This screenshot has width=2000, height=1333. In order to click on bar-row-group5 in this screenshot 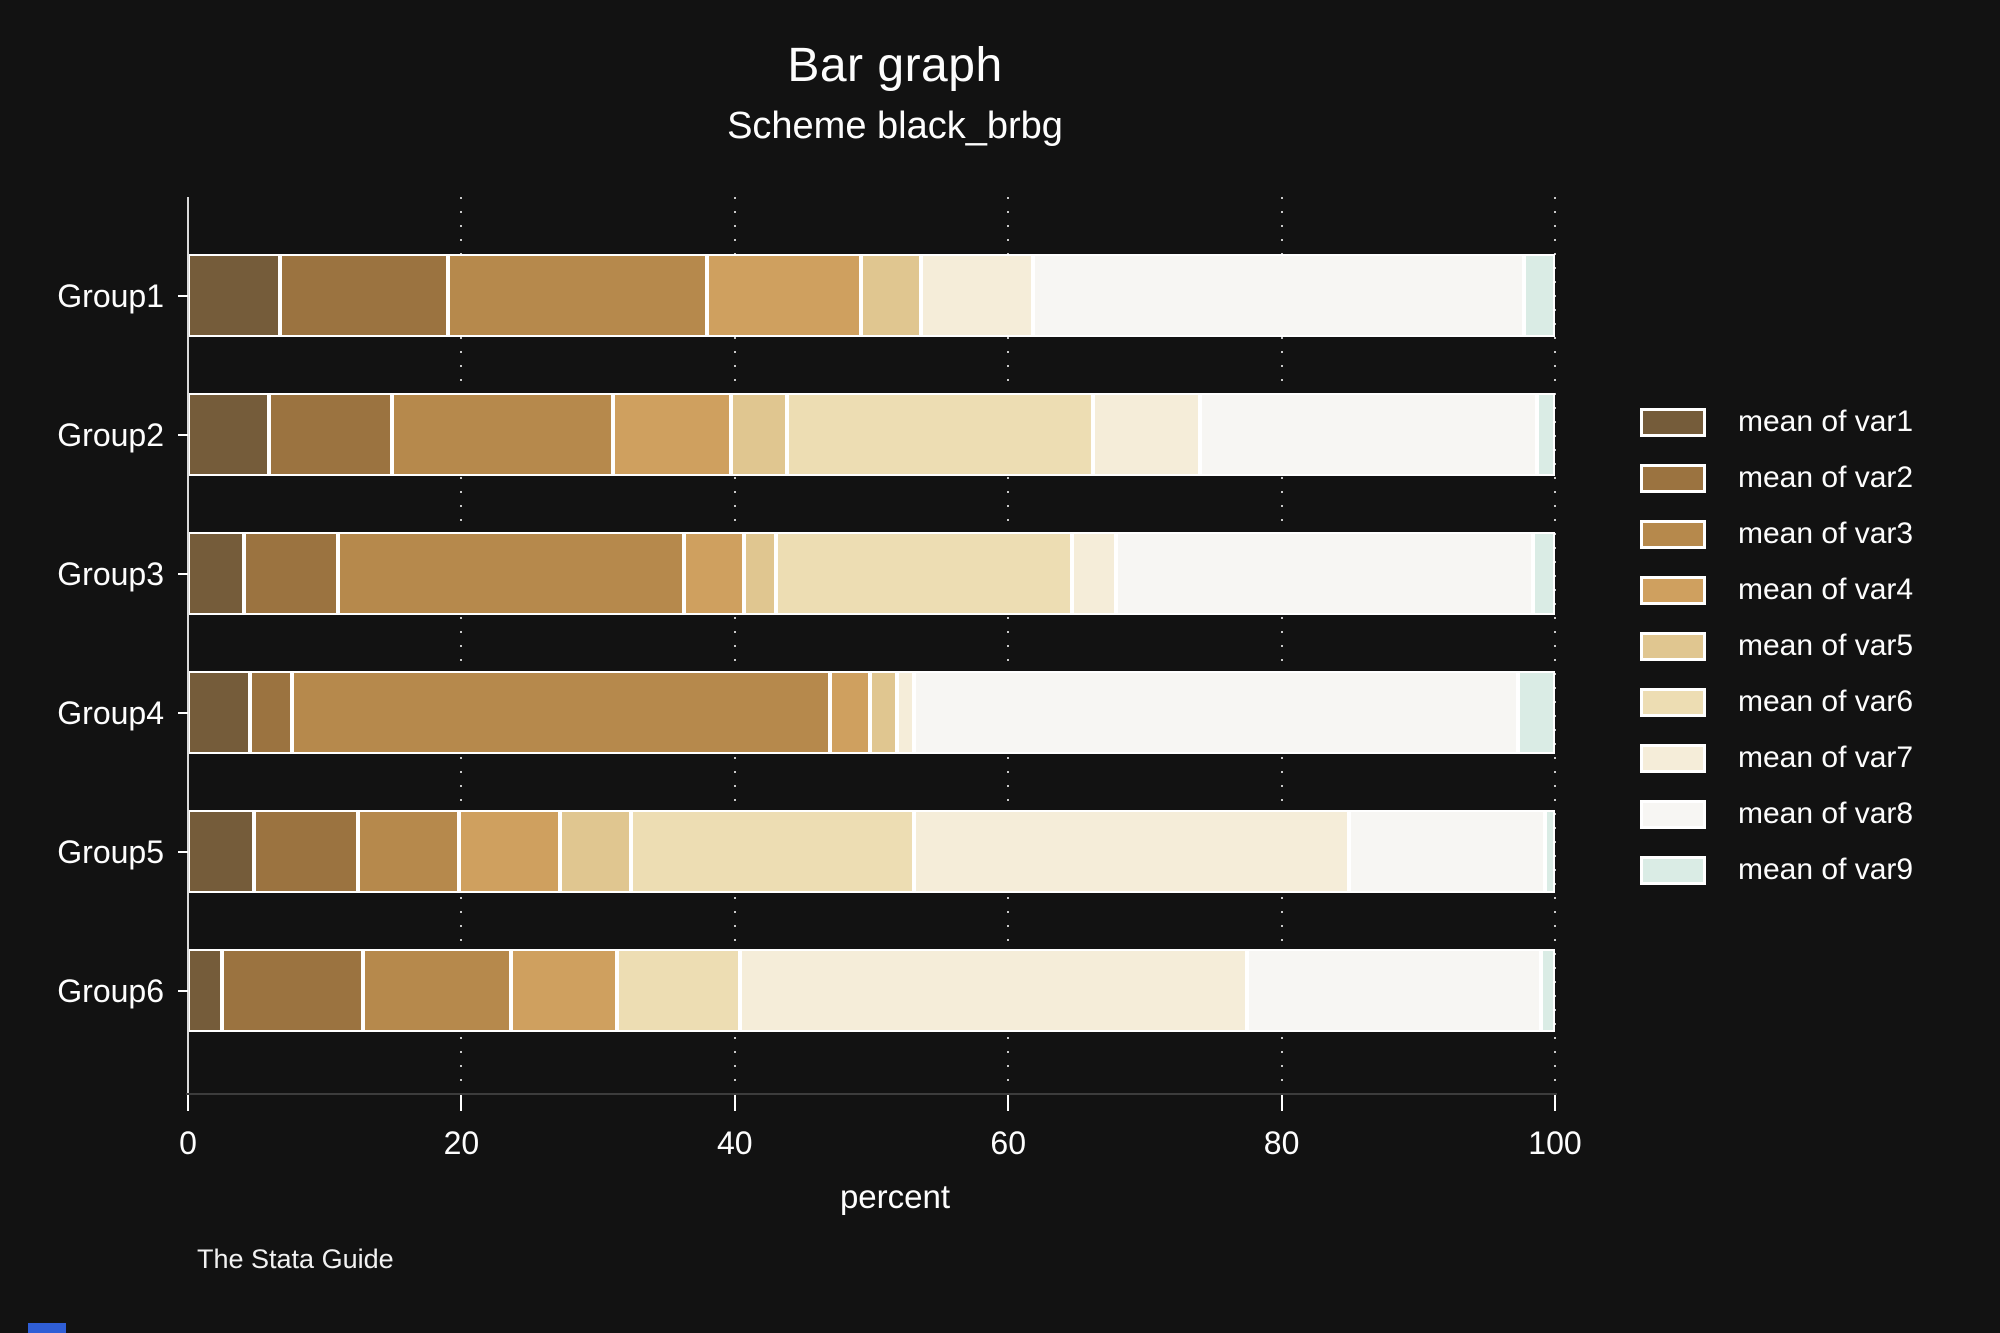, I will do `click(871, 851)`.